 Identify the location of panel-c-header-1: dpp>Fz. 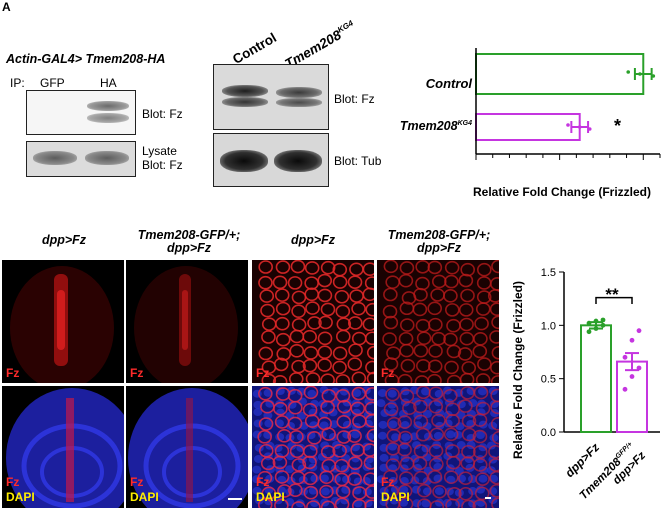
(64, 240).